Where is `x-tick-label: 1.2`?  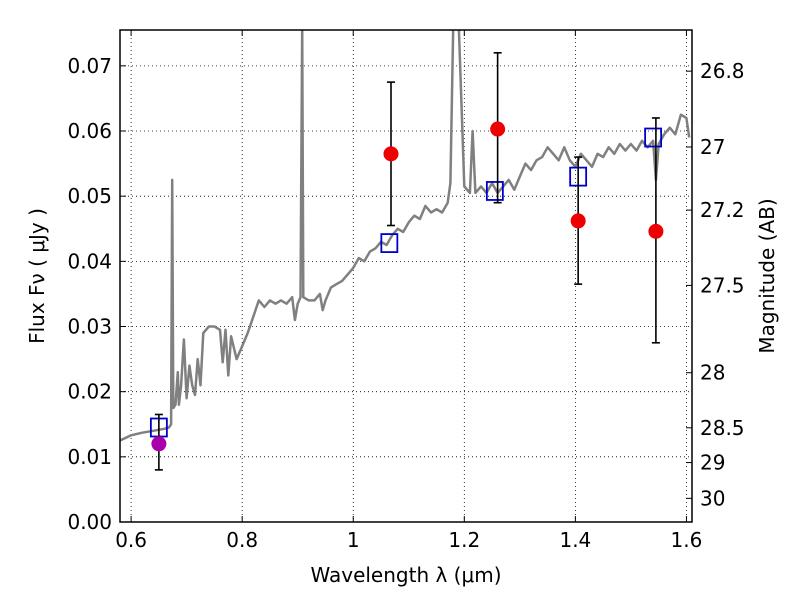 x-tick-label: 1.2 is located at coordinates (464, 540).